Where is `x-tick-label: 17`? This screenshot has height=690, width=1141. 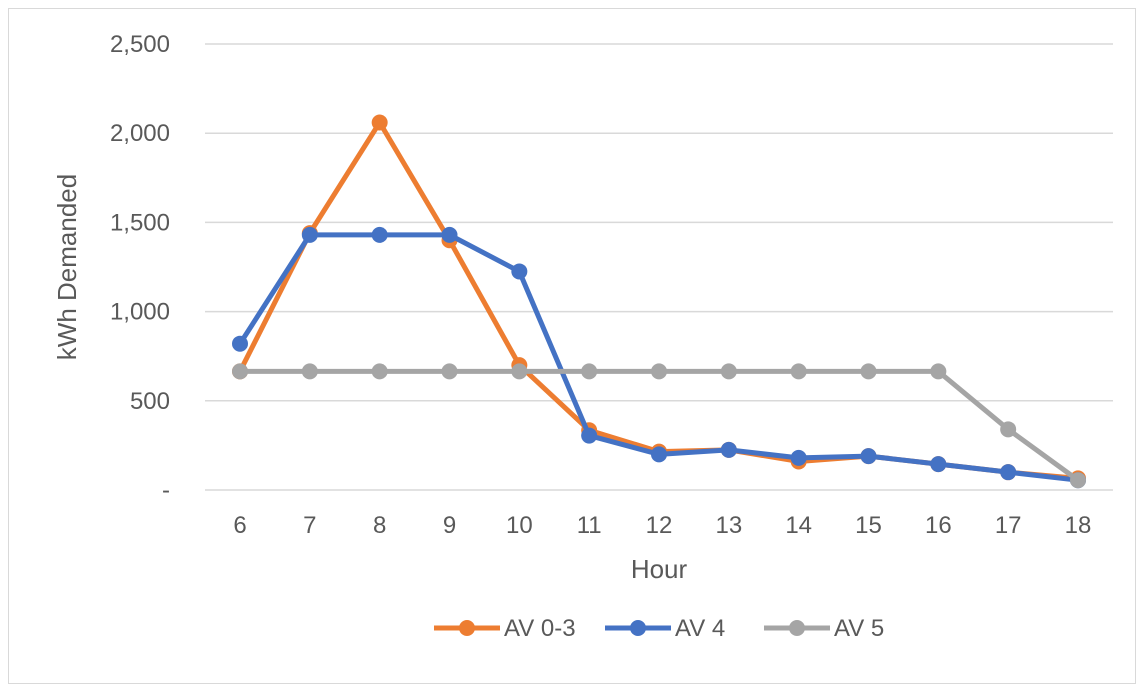 x-tick-label: 17 is located at coordinates (1008, 525).